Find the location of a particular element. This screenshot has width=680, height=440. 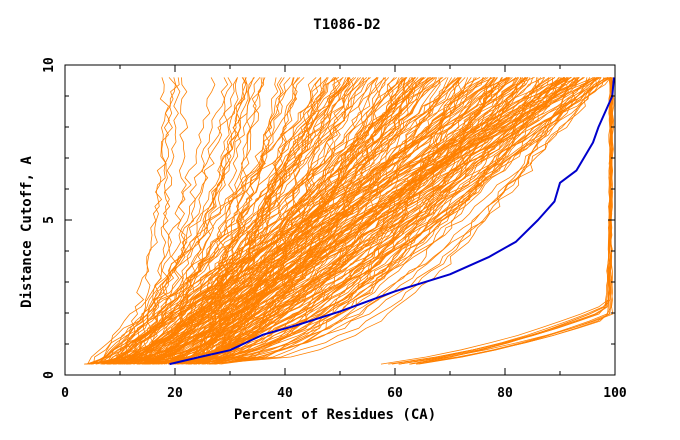

x-tick-labels: 0 20 40 60 80 100 is located at coordinates (344, 393).